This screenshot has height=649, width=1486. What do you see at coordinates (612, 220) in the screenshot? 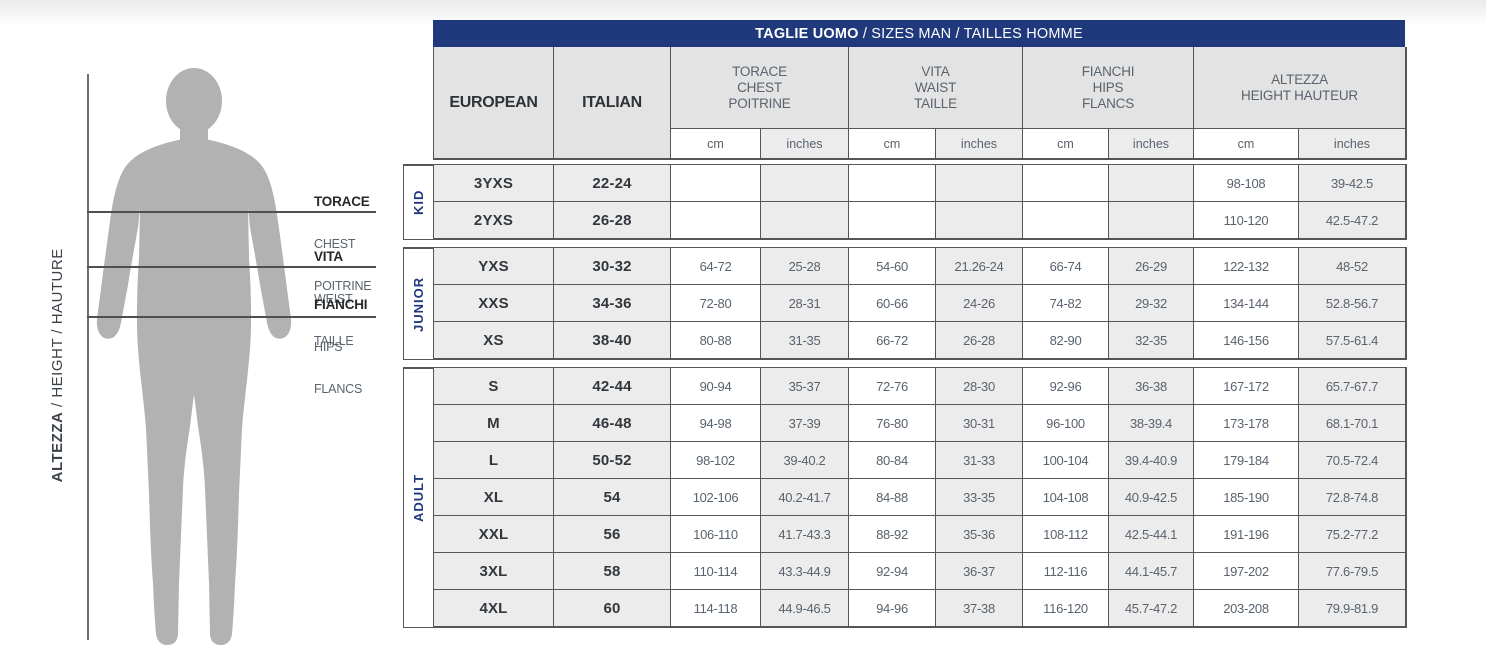
I see `italian-size-cell: 26-28` at bounding box center [612, 220].